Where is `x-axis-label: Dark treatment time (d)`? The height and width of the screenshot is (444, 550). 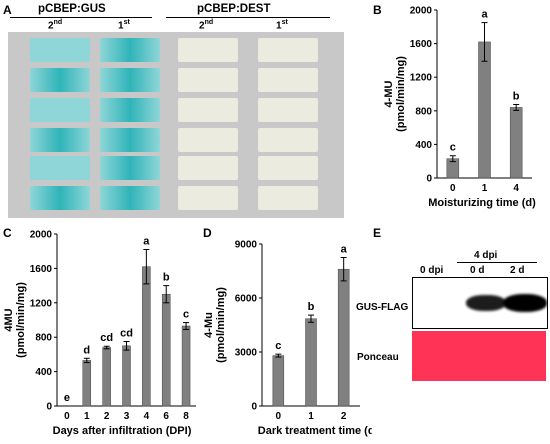 x-axis-label: Dark treatment time (d) is located at coordinates (315, 431).